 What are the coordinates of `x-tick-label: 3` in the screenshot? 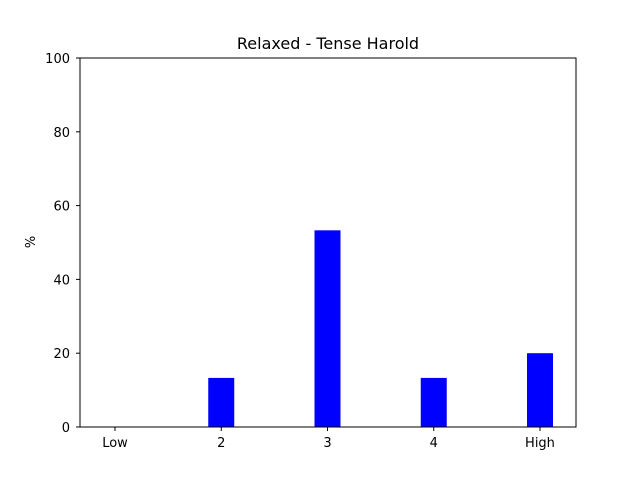 It's located at (327, 443).